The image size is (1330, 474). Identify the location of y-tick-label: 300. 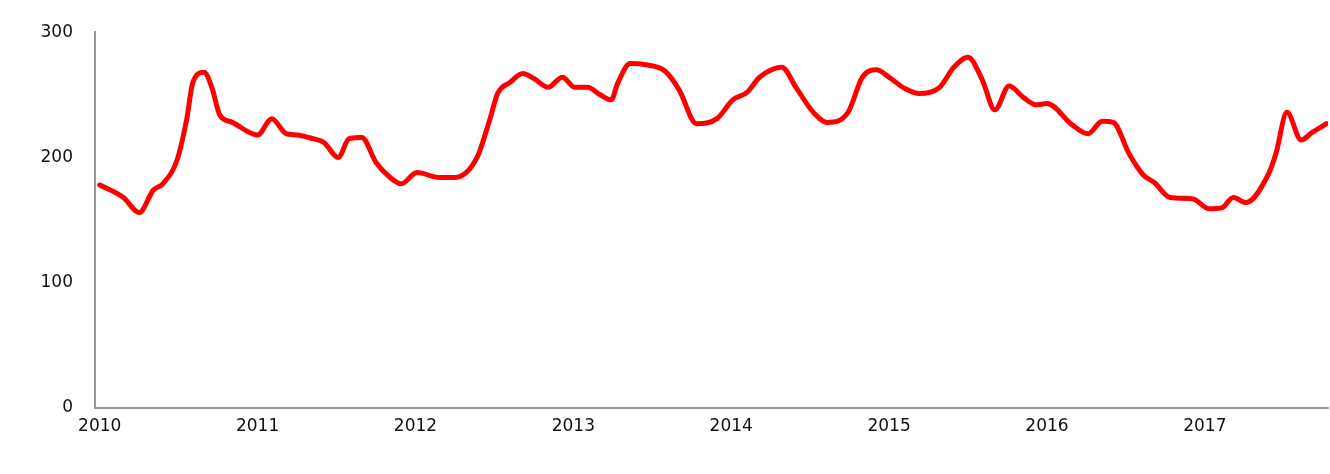
(56, 30).